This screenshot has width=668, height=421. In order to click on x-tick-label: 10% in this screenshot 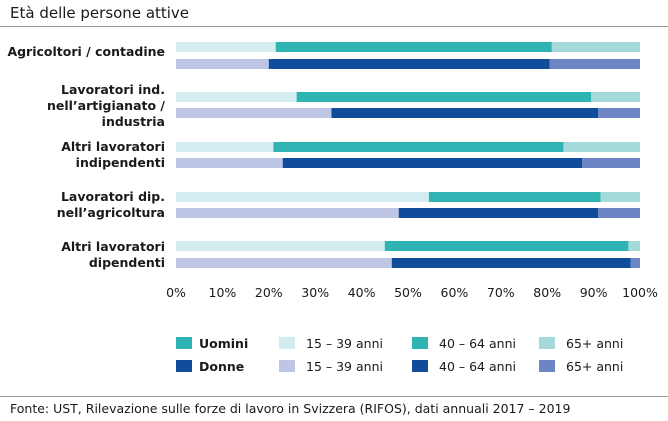, I will do `click(223, 292)`.